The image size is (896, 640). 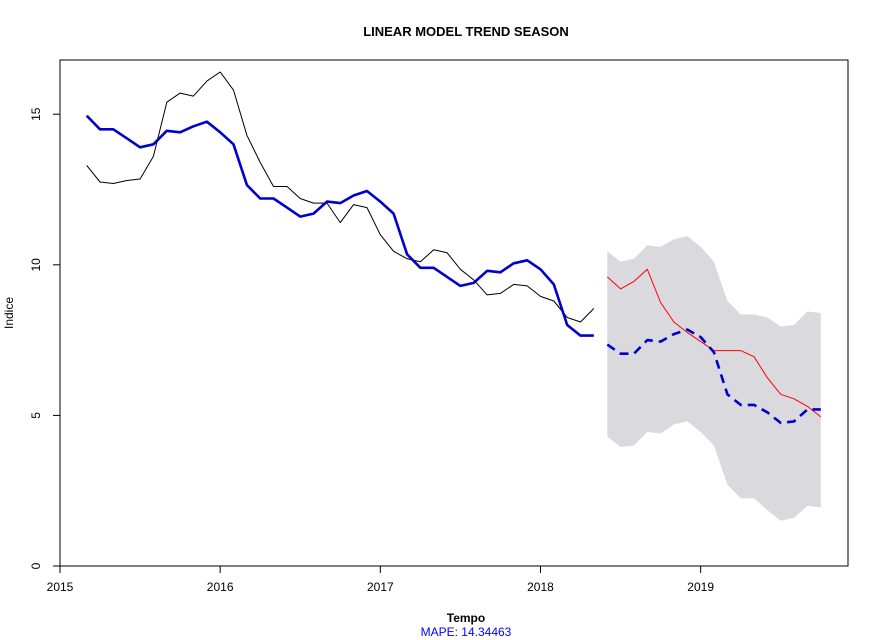 What do you see at coordinates (45, 338) in the screenshot?
I see `y-axis: 0 5 10 15` at bounding box center [45, 338].